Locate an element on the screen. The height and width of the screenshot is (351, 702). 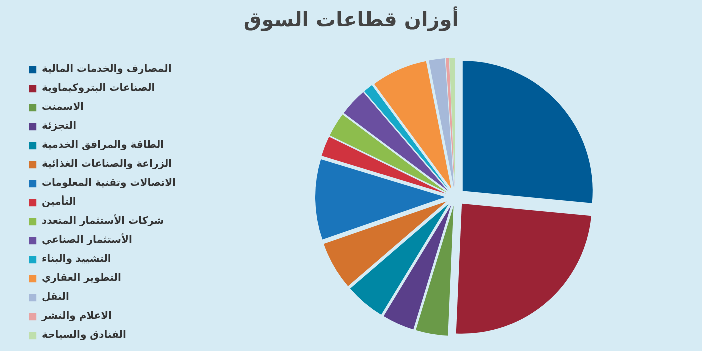
legend-label: الطاقة والمرافق الخدمية is located at coordinates (103, 145).